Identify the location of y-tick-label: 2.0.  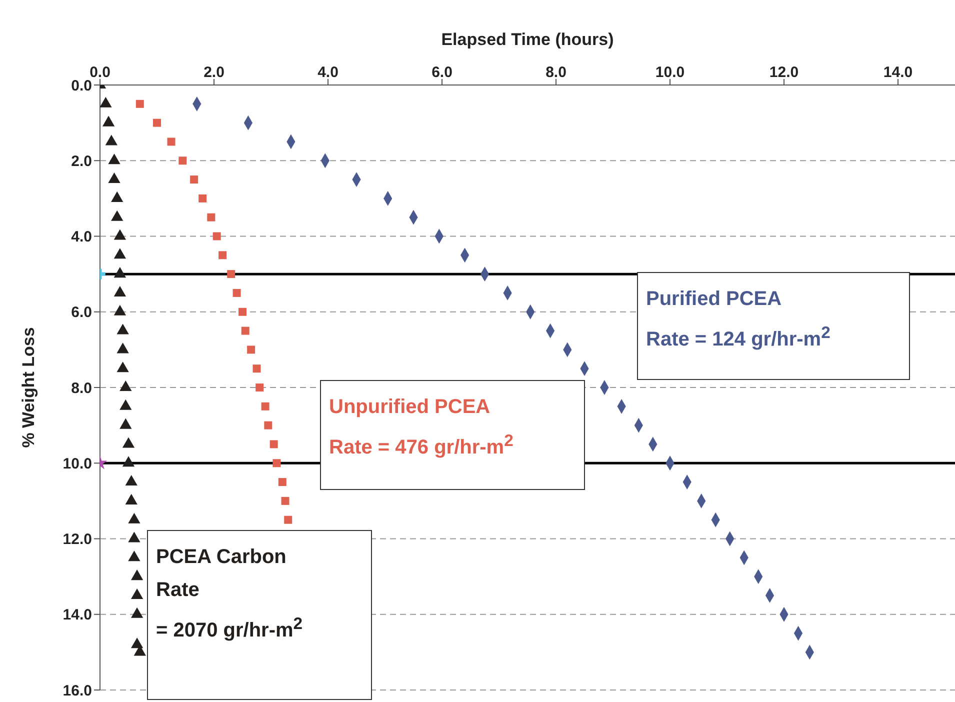
(81, 161).